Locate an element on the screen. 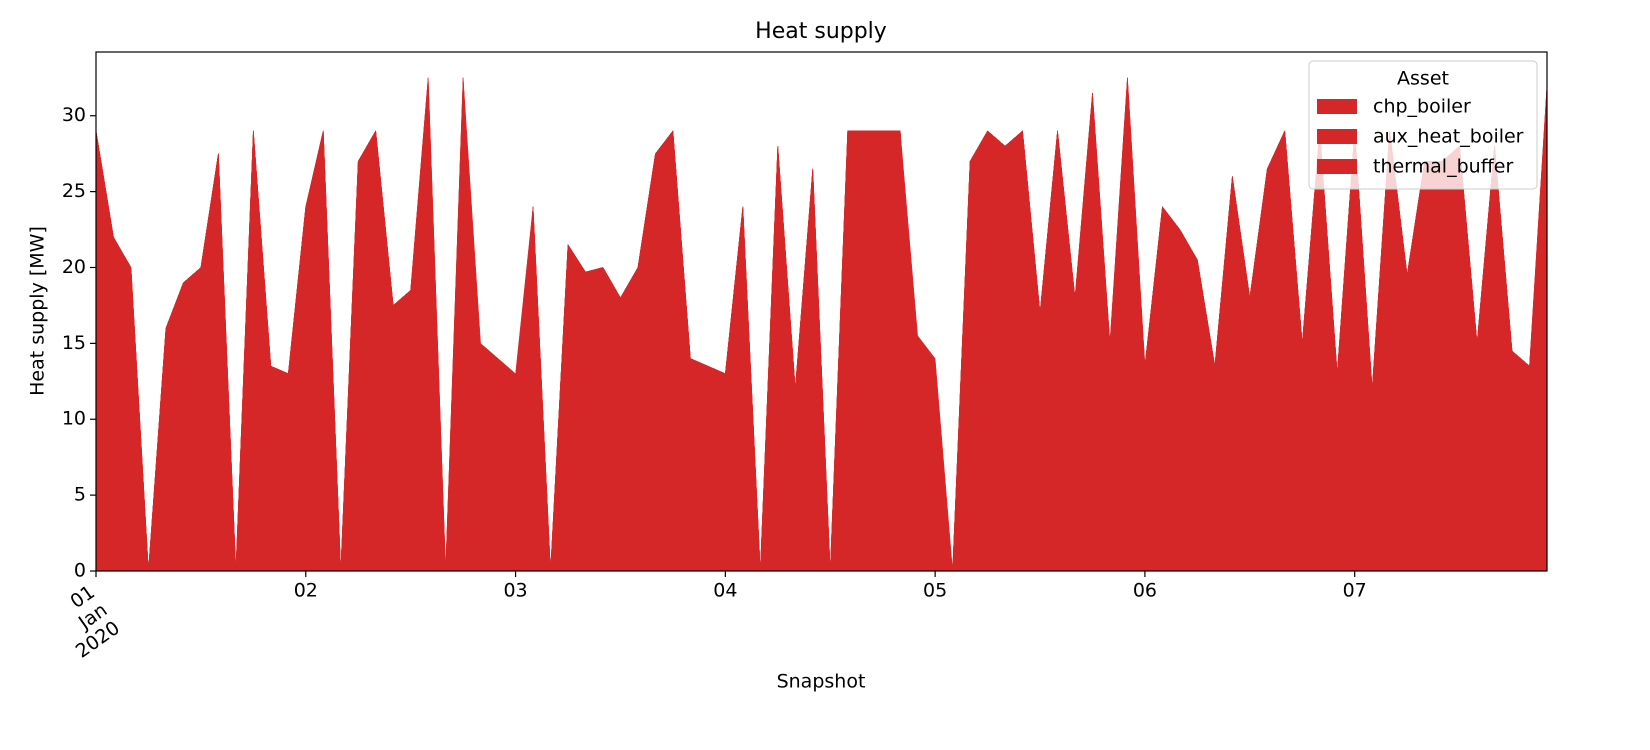  legend-label: aux_heat_boiler is located at coordinates (1448, 137).